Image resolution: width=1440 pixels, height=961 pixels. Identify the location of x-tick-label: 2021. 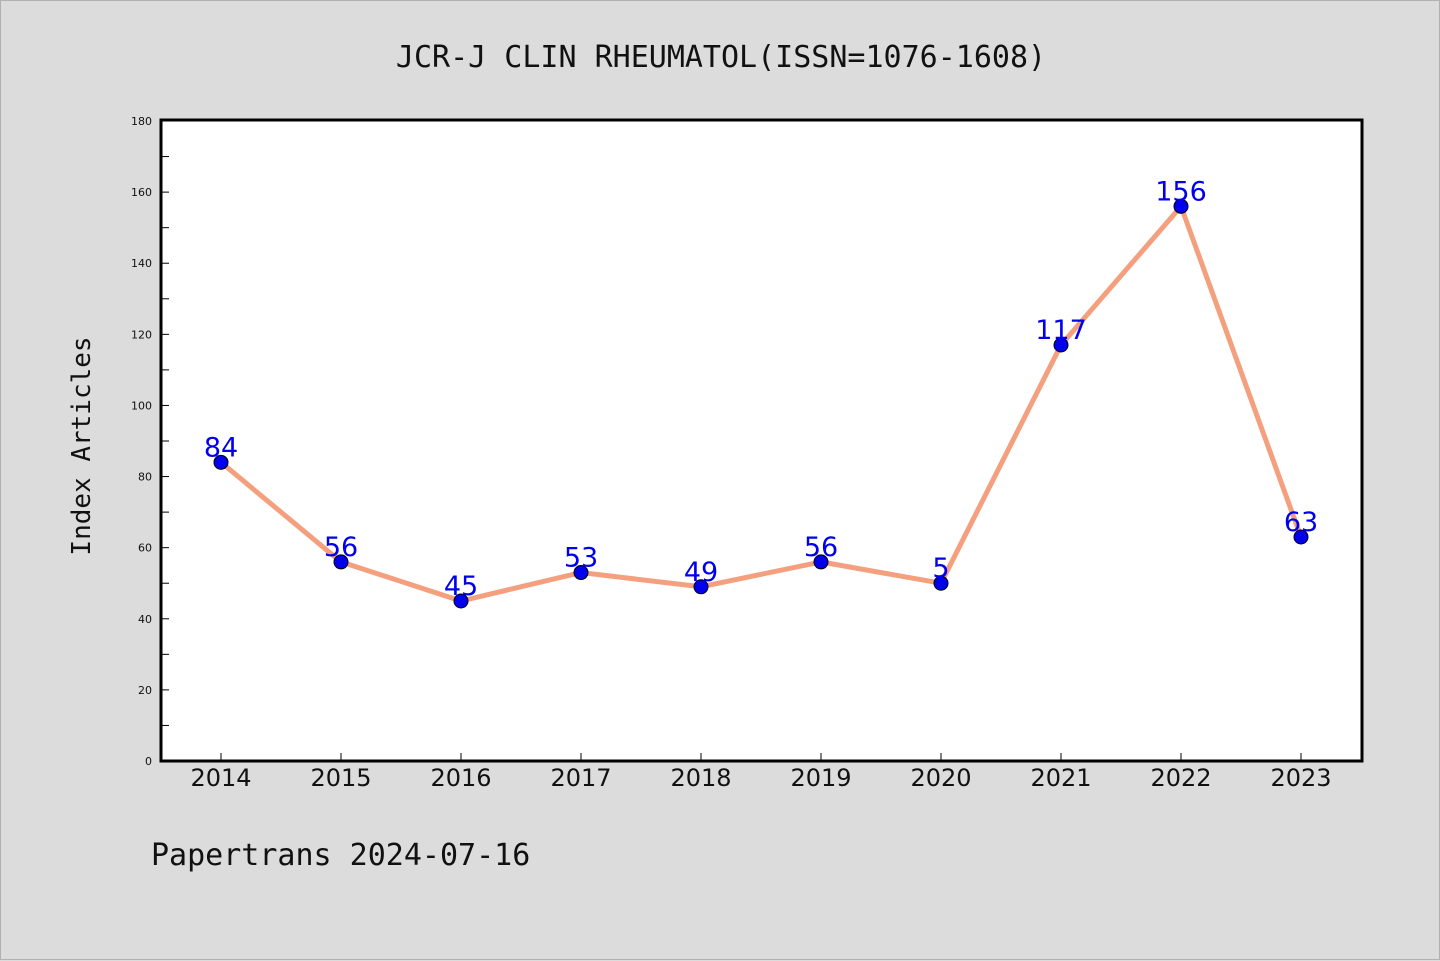
(1060, 778).